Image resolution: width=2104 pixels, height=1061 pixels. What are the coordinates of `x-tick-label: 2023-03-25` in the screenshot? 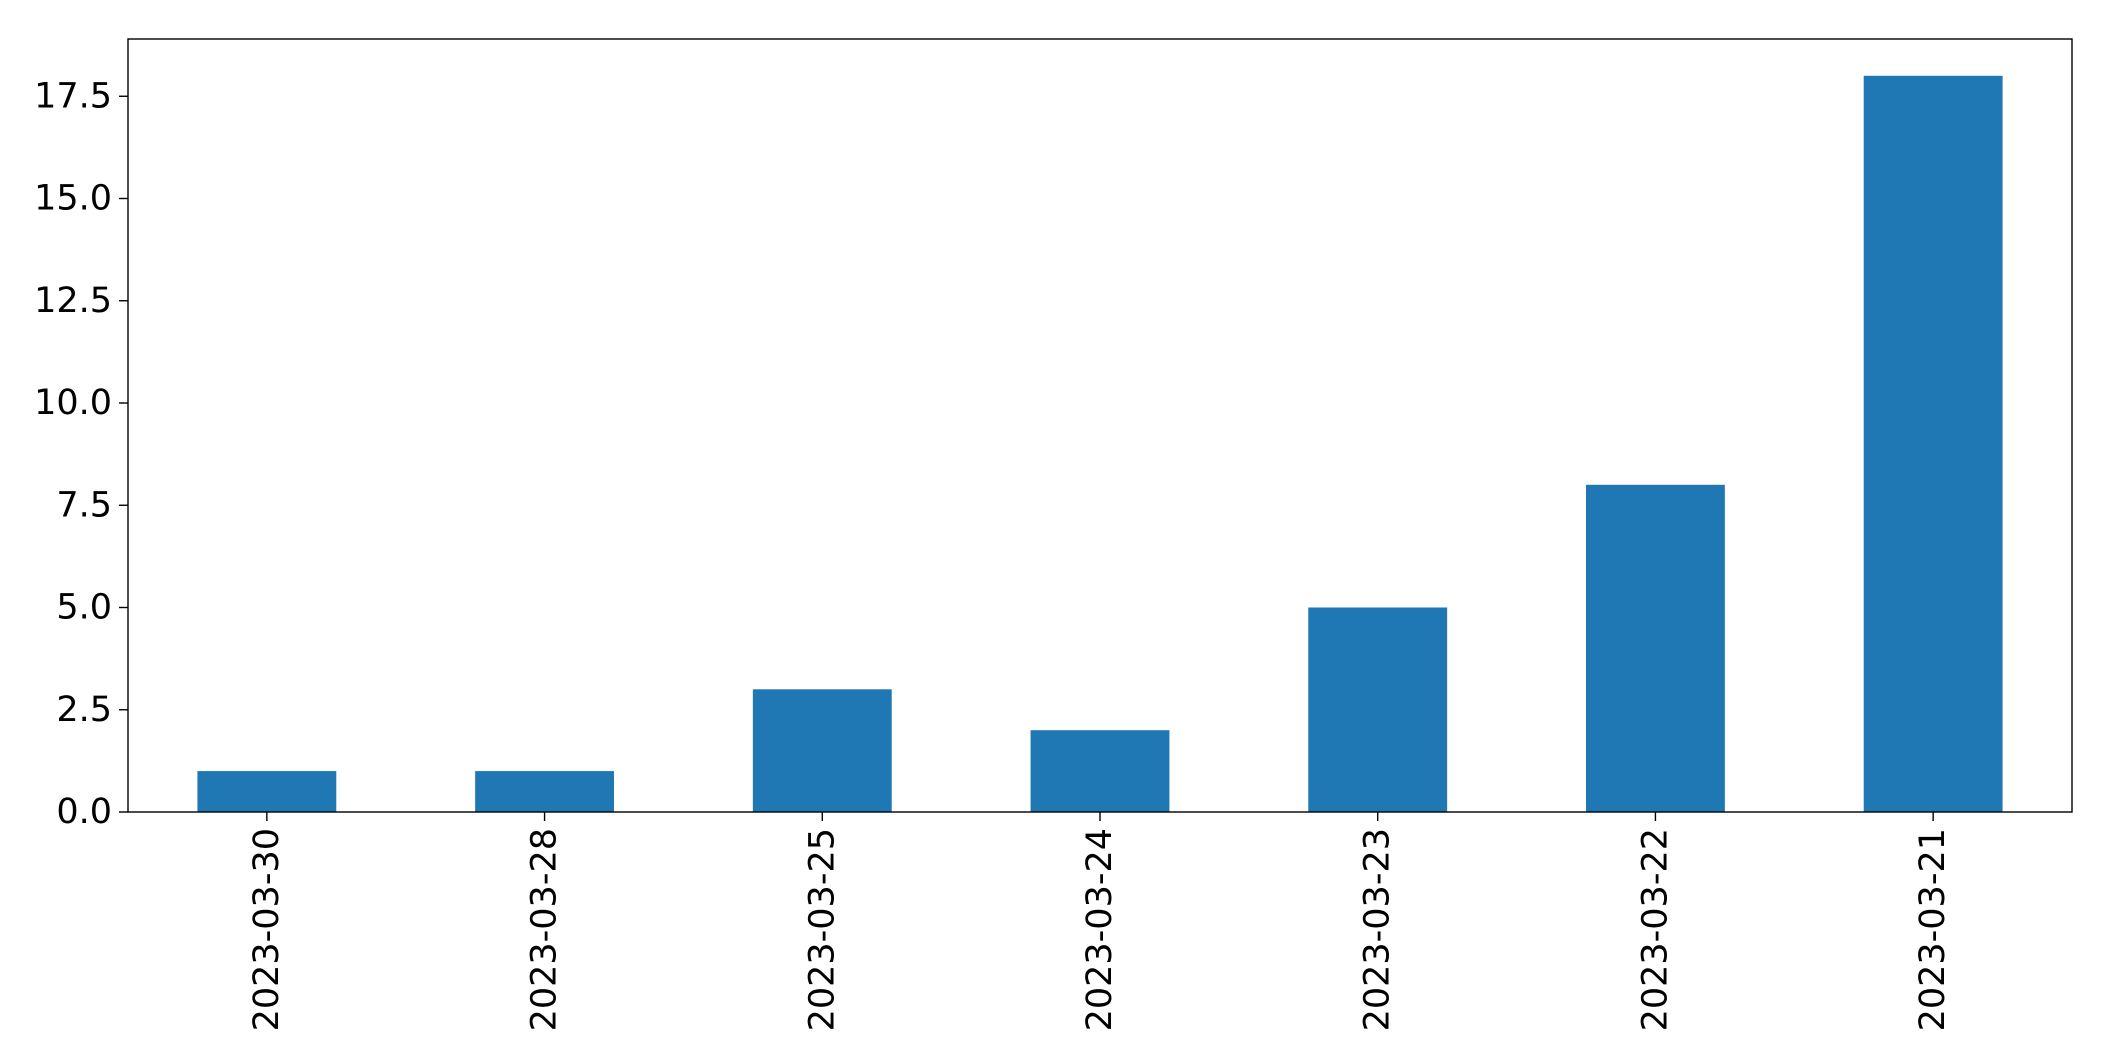 It's located at (822, 929).